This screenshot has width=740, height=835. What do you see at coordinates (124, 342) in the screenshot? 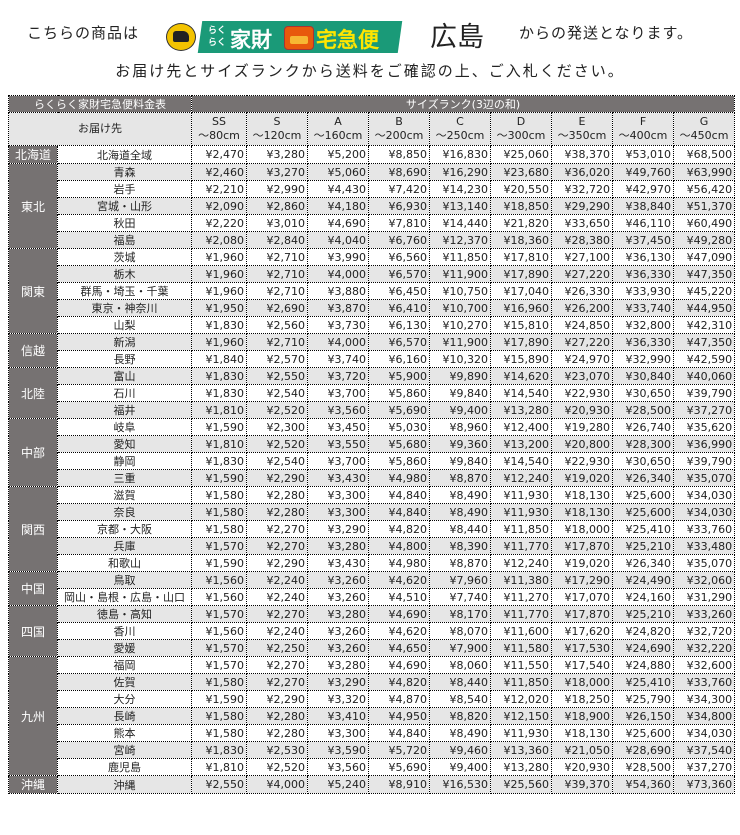
I see `destination-cell: 新潟` at bounding box center [124, 342].